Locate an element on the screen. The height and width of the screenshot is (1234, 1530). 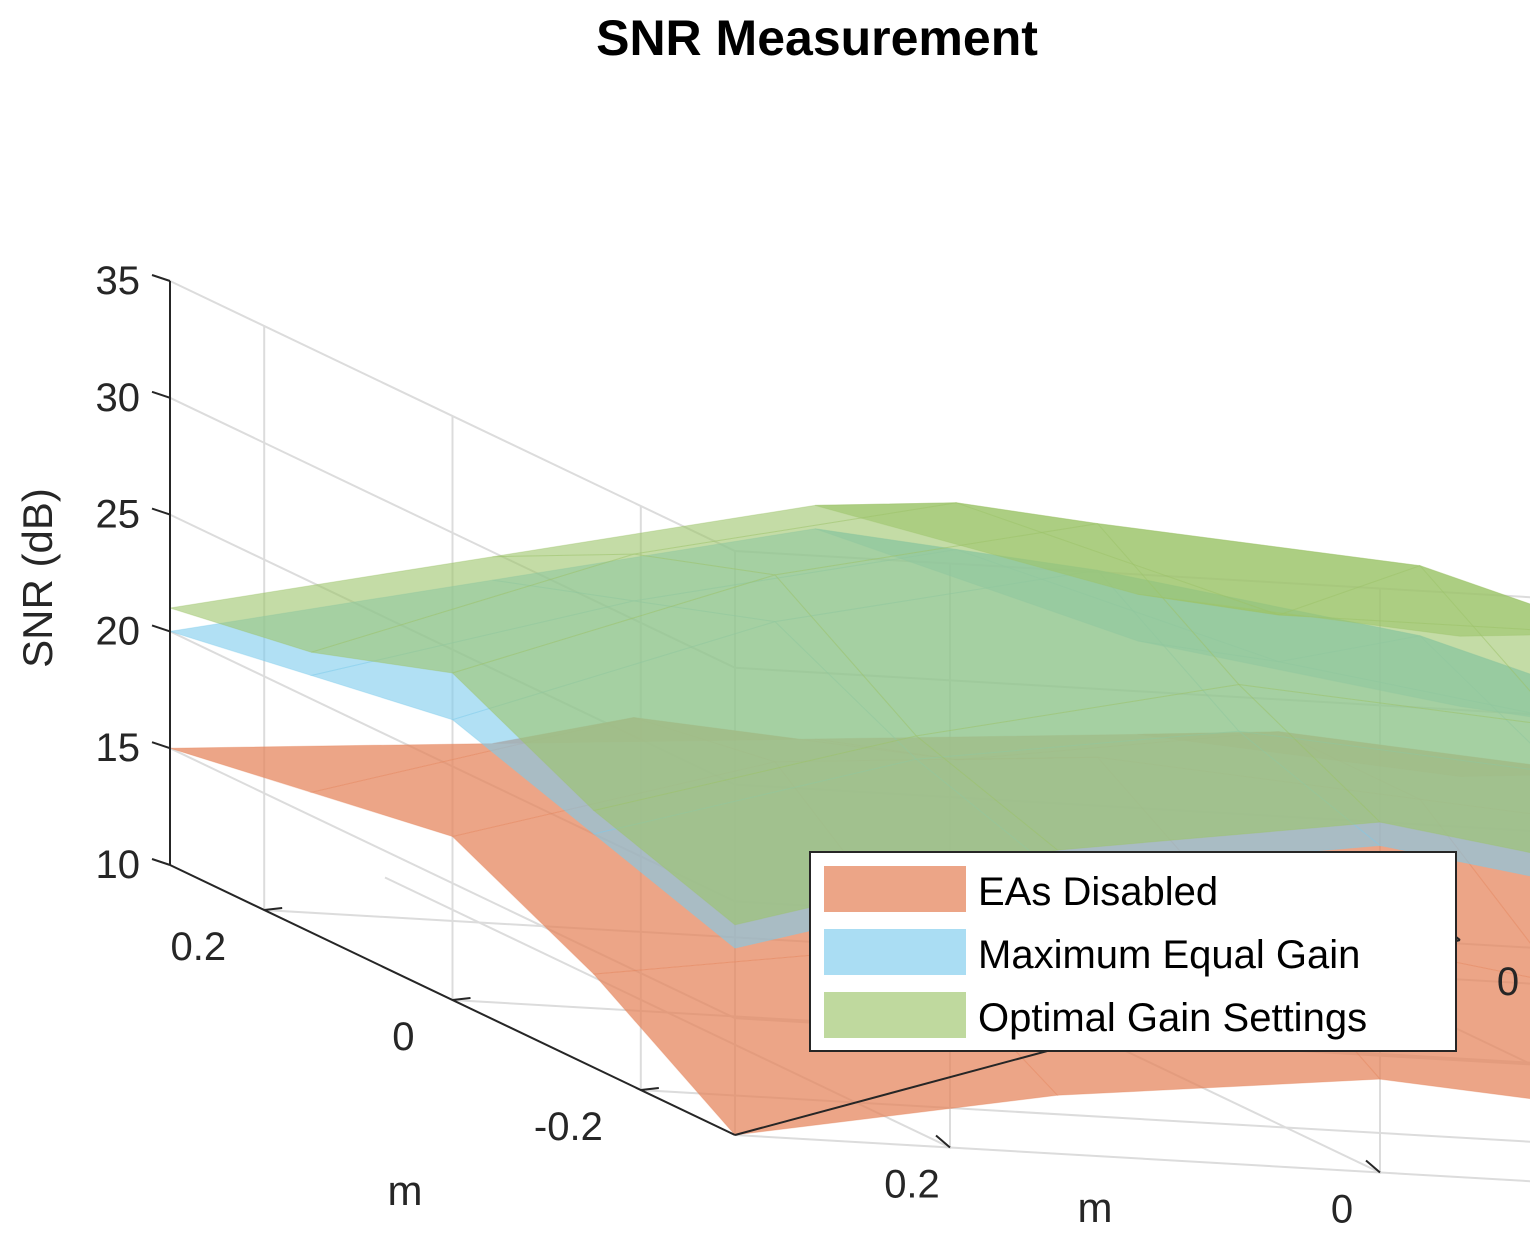
legend-swatch-optimal-gain-settings is located at coordinates (895, 1015).